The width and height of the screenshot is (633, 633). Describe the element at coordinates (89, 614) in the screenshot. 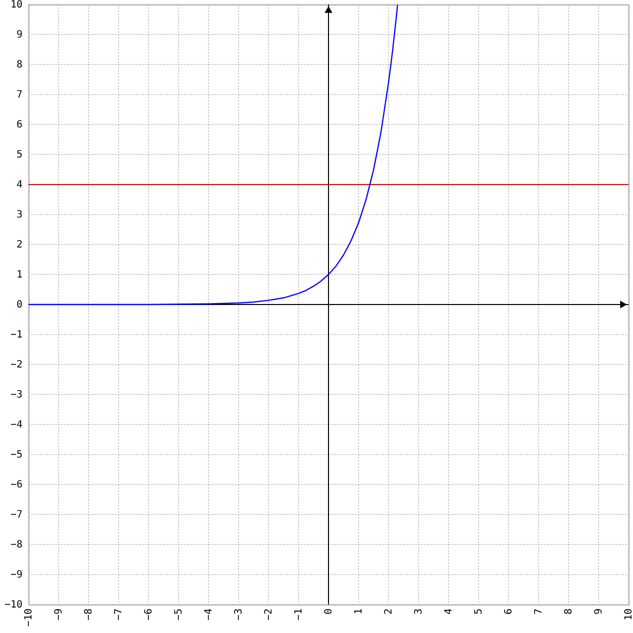

I see `x-tick-label: −8` at that location.